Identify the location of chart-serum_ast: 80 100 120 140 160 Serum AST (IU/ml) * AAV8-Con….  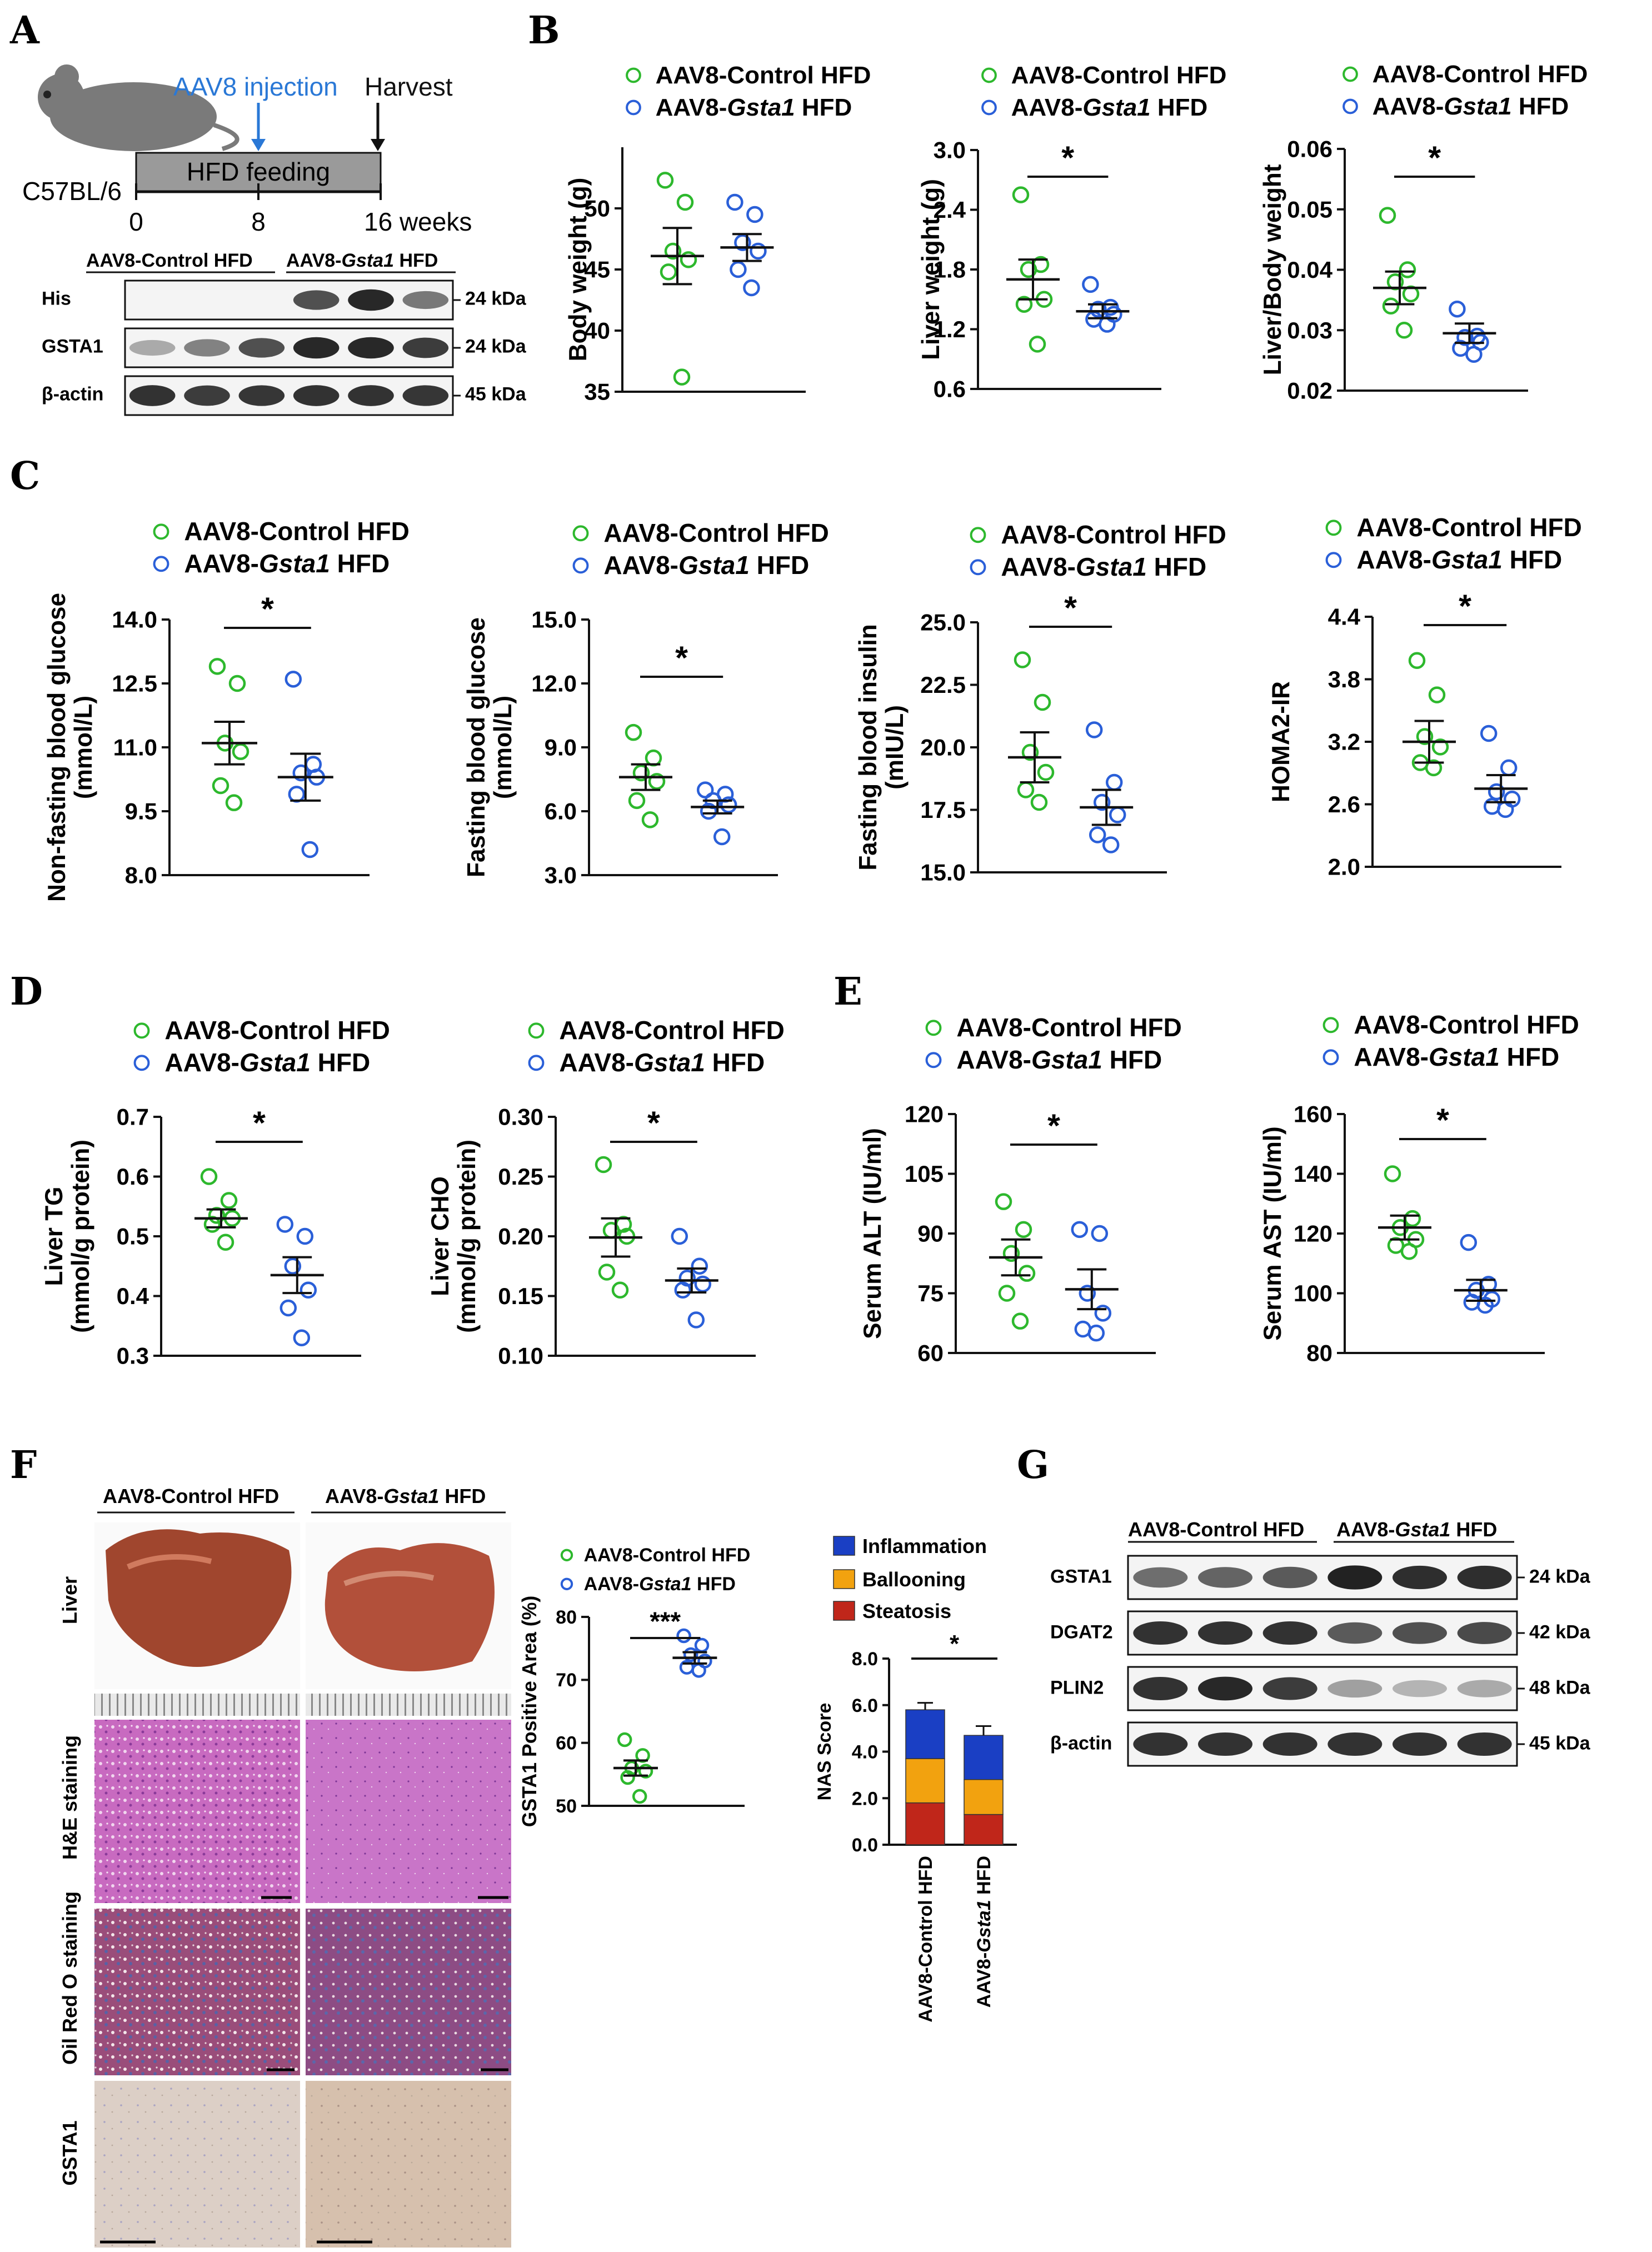
(1419, 1188).